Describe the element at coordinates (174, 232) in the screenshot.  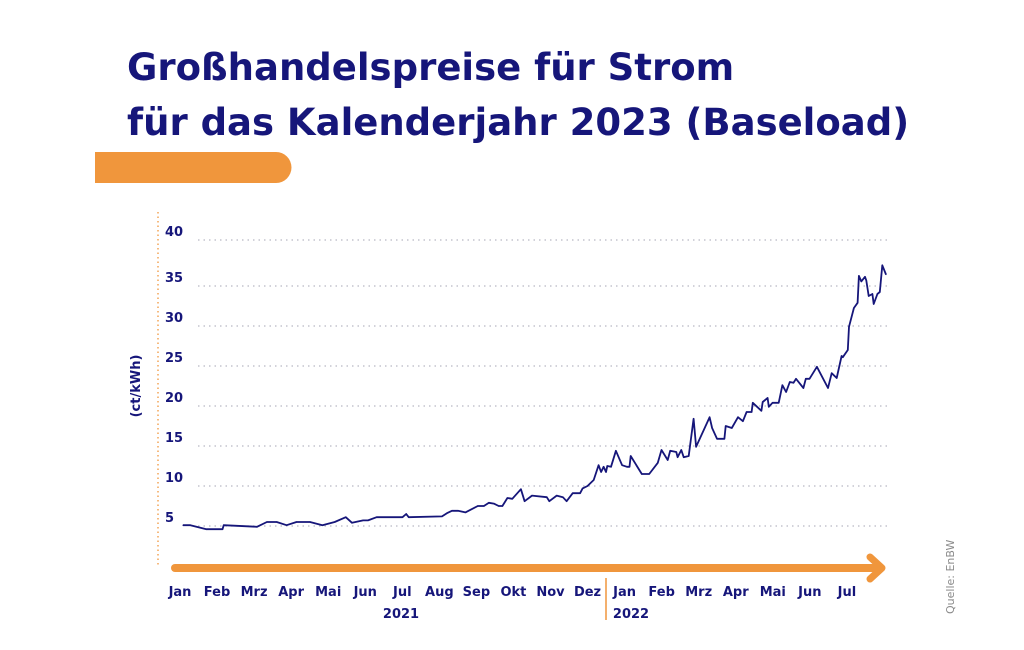
I see `y-tick-label: 40` at that location.